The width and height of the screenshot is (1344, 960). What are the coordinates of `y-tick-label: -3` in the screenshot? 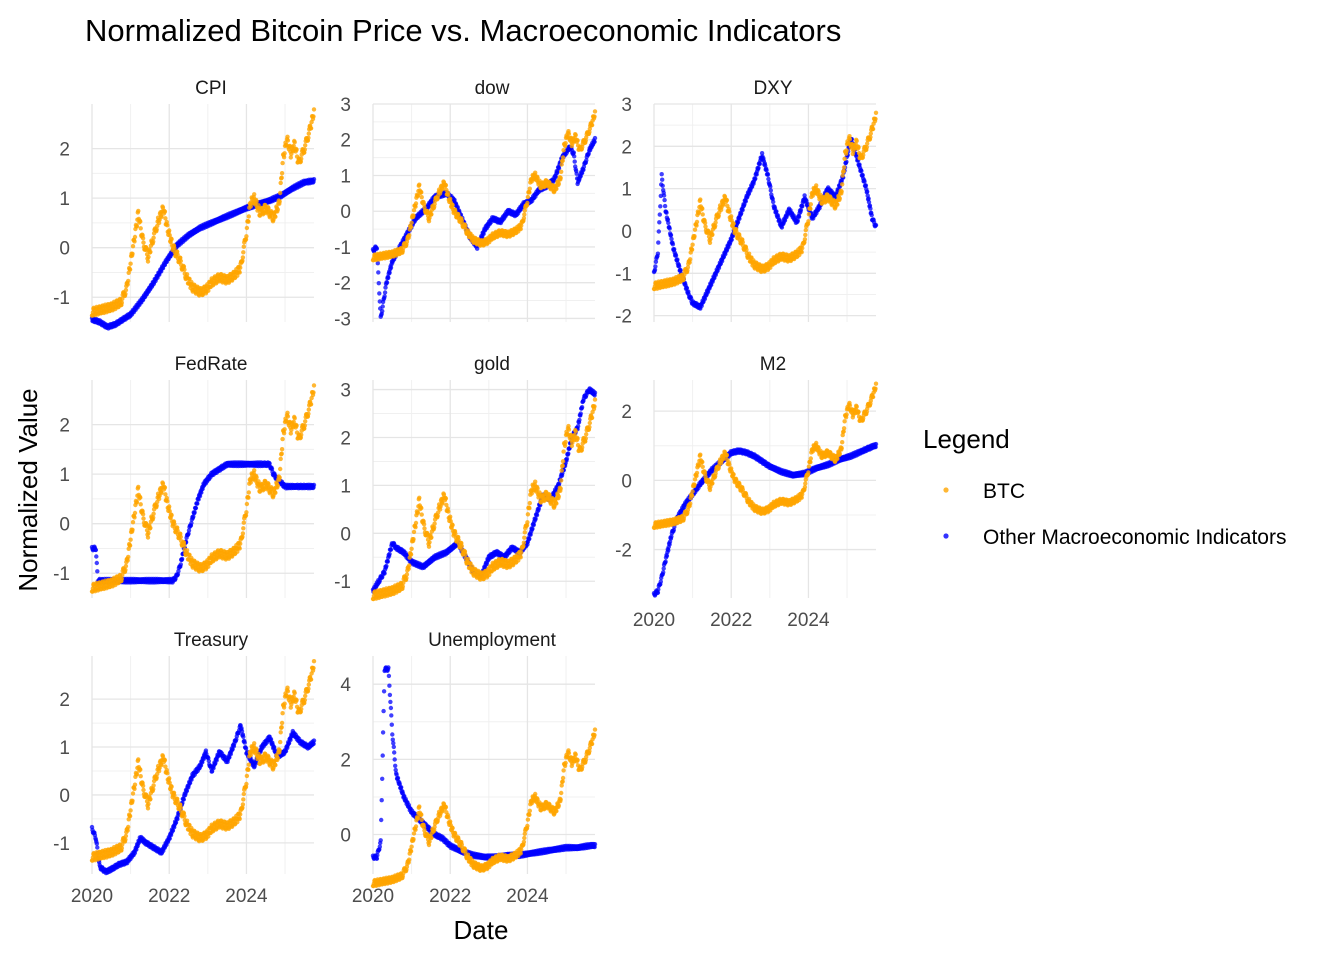 It's located at (342, 319).